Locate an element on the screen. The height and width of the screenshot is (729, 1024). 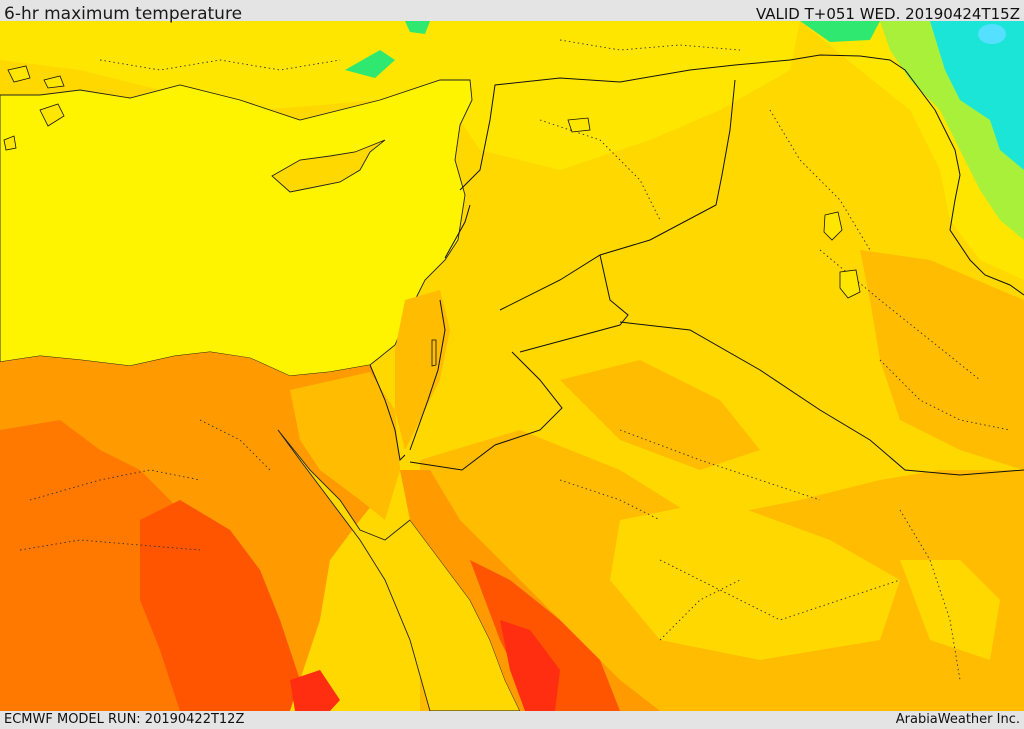
border-lebanon-syria is located at coordinates (457, 231).